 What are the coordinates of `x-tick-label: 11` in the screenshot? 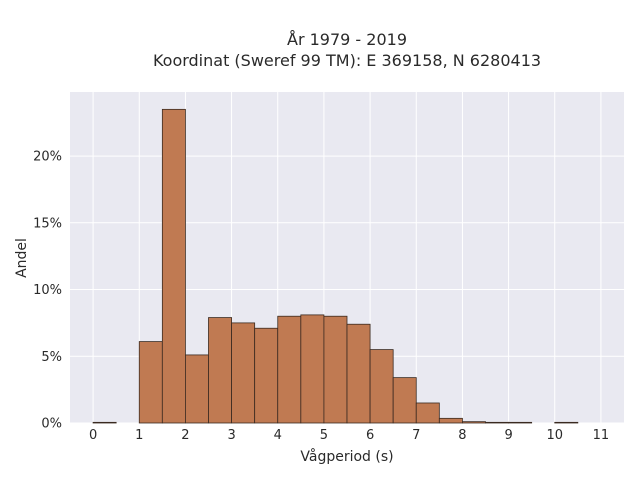 It's located at (601, 435).